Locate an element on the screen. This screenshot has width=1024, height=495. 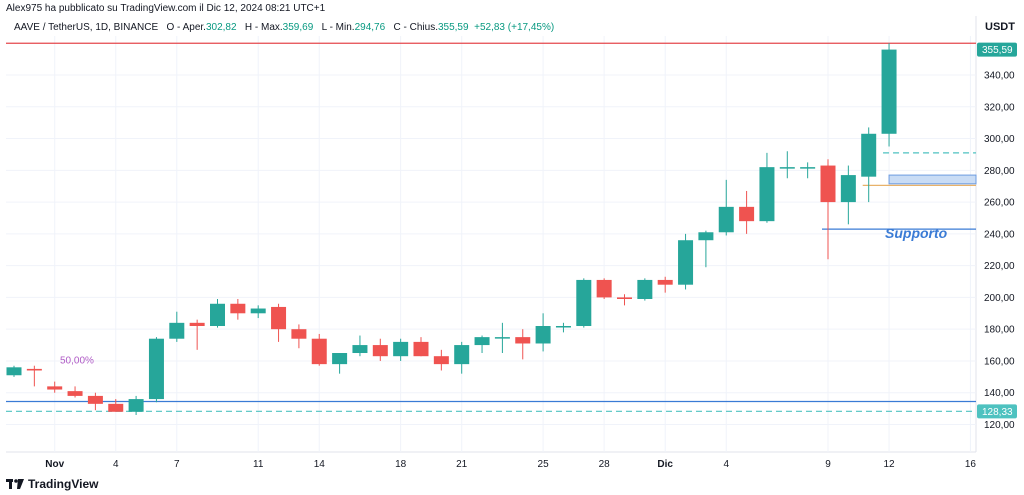
currency-label: USDT is located at coordinates (1000, 27).